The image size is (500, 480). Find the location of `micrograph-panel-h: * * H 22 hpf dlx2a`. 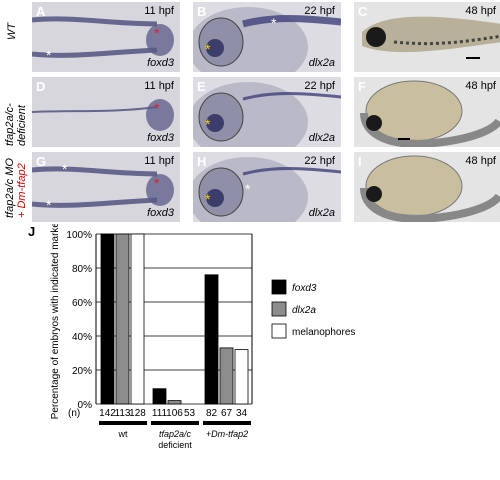

micrograph-panel-h: * * H 22 hpf dlx2a is located at coordinates (267, 187).